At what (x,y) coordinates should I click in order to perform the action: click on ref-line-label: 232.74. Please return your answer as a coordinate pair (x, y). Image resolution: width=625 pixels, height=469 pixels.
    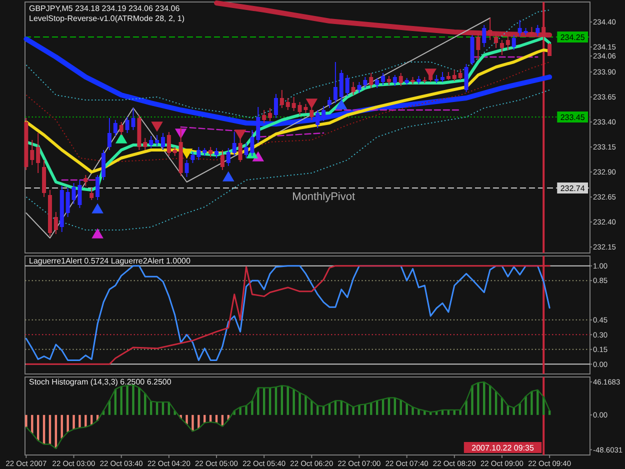
    Looking at the image, I should click on (573, 188).